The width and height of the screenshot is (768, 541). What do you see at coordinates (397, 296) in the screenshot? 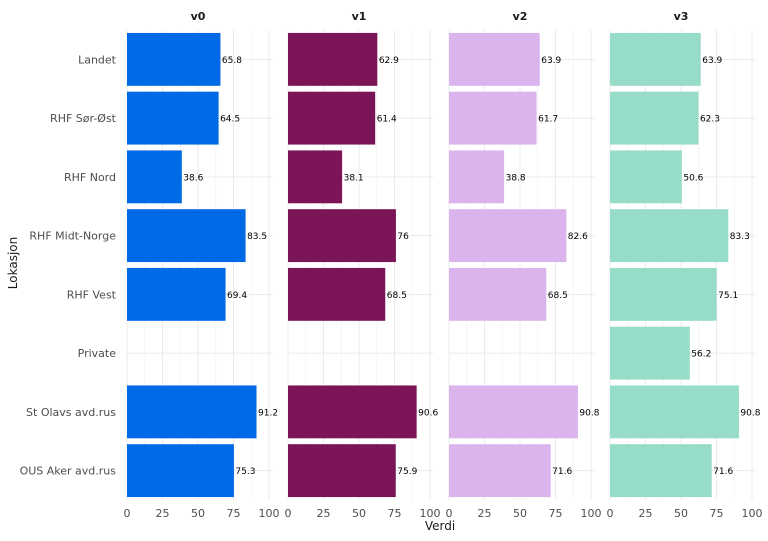
I see `data-label-v1: 68.5` at bounding box center [397, 296].